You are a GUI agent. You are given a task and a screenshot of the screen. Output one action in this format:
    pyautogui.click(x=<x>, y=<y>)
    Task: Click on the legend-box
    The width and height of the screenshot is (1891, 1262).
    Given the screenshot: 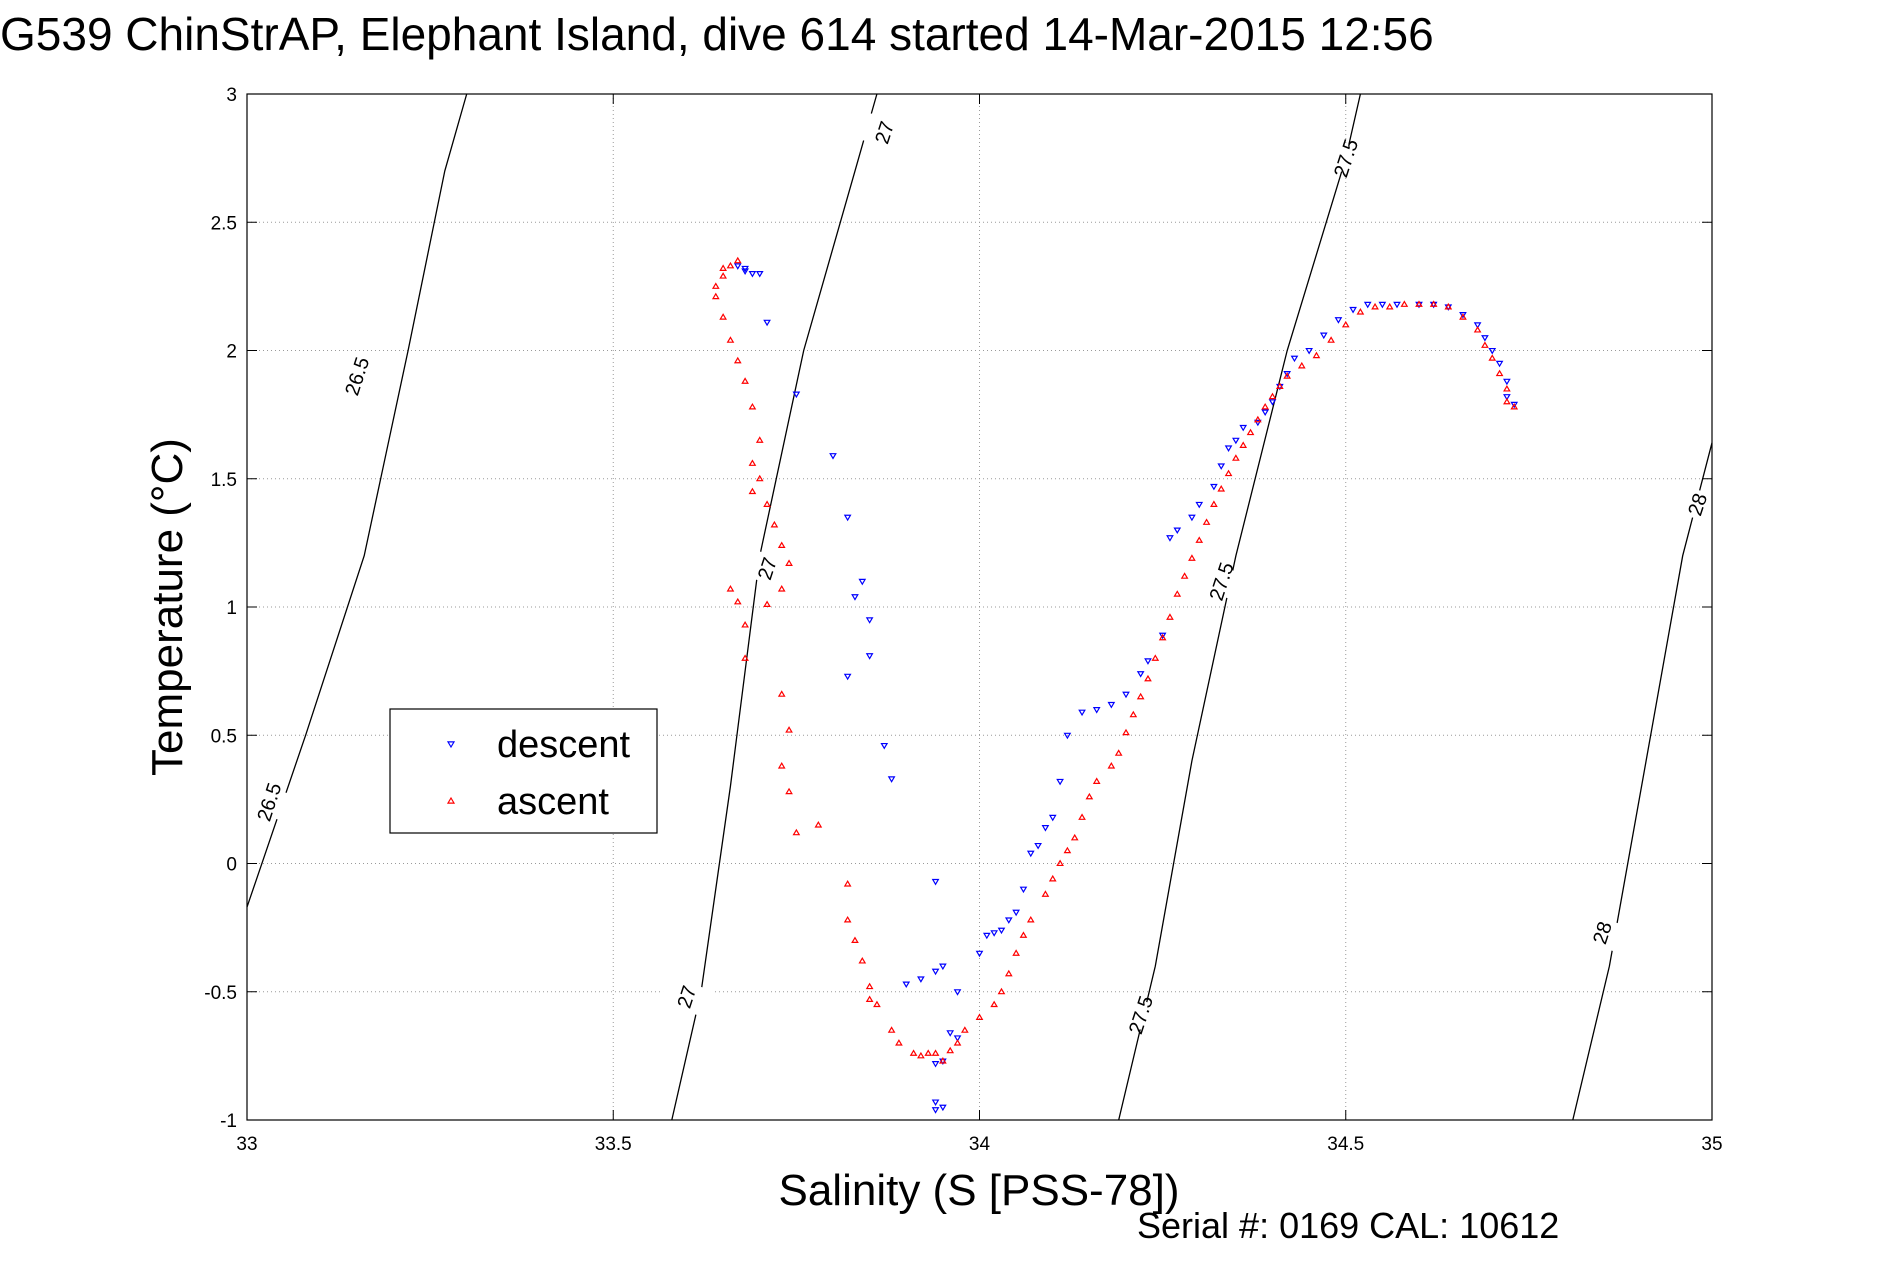 What is the action you would take?
    pyautogui.click(x=523, y=771)
    